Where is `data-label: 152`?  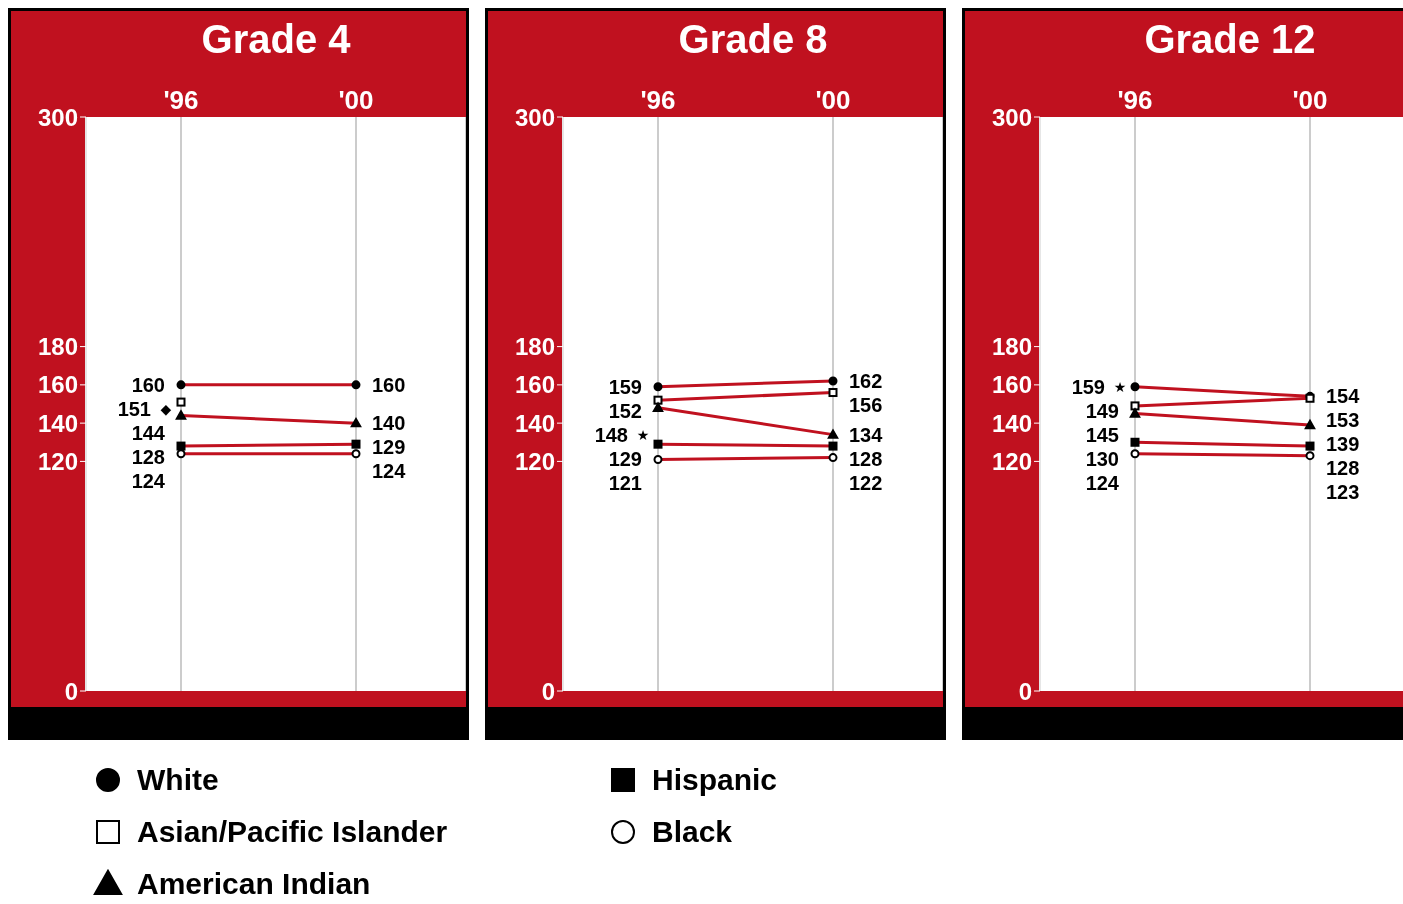 data-label: 152 is located at coordinates (625, 410).